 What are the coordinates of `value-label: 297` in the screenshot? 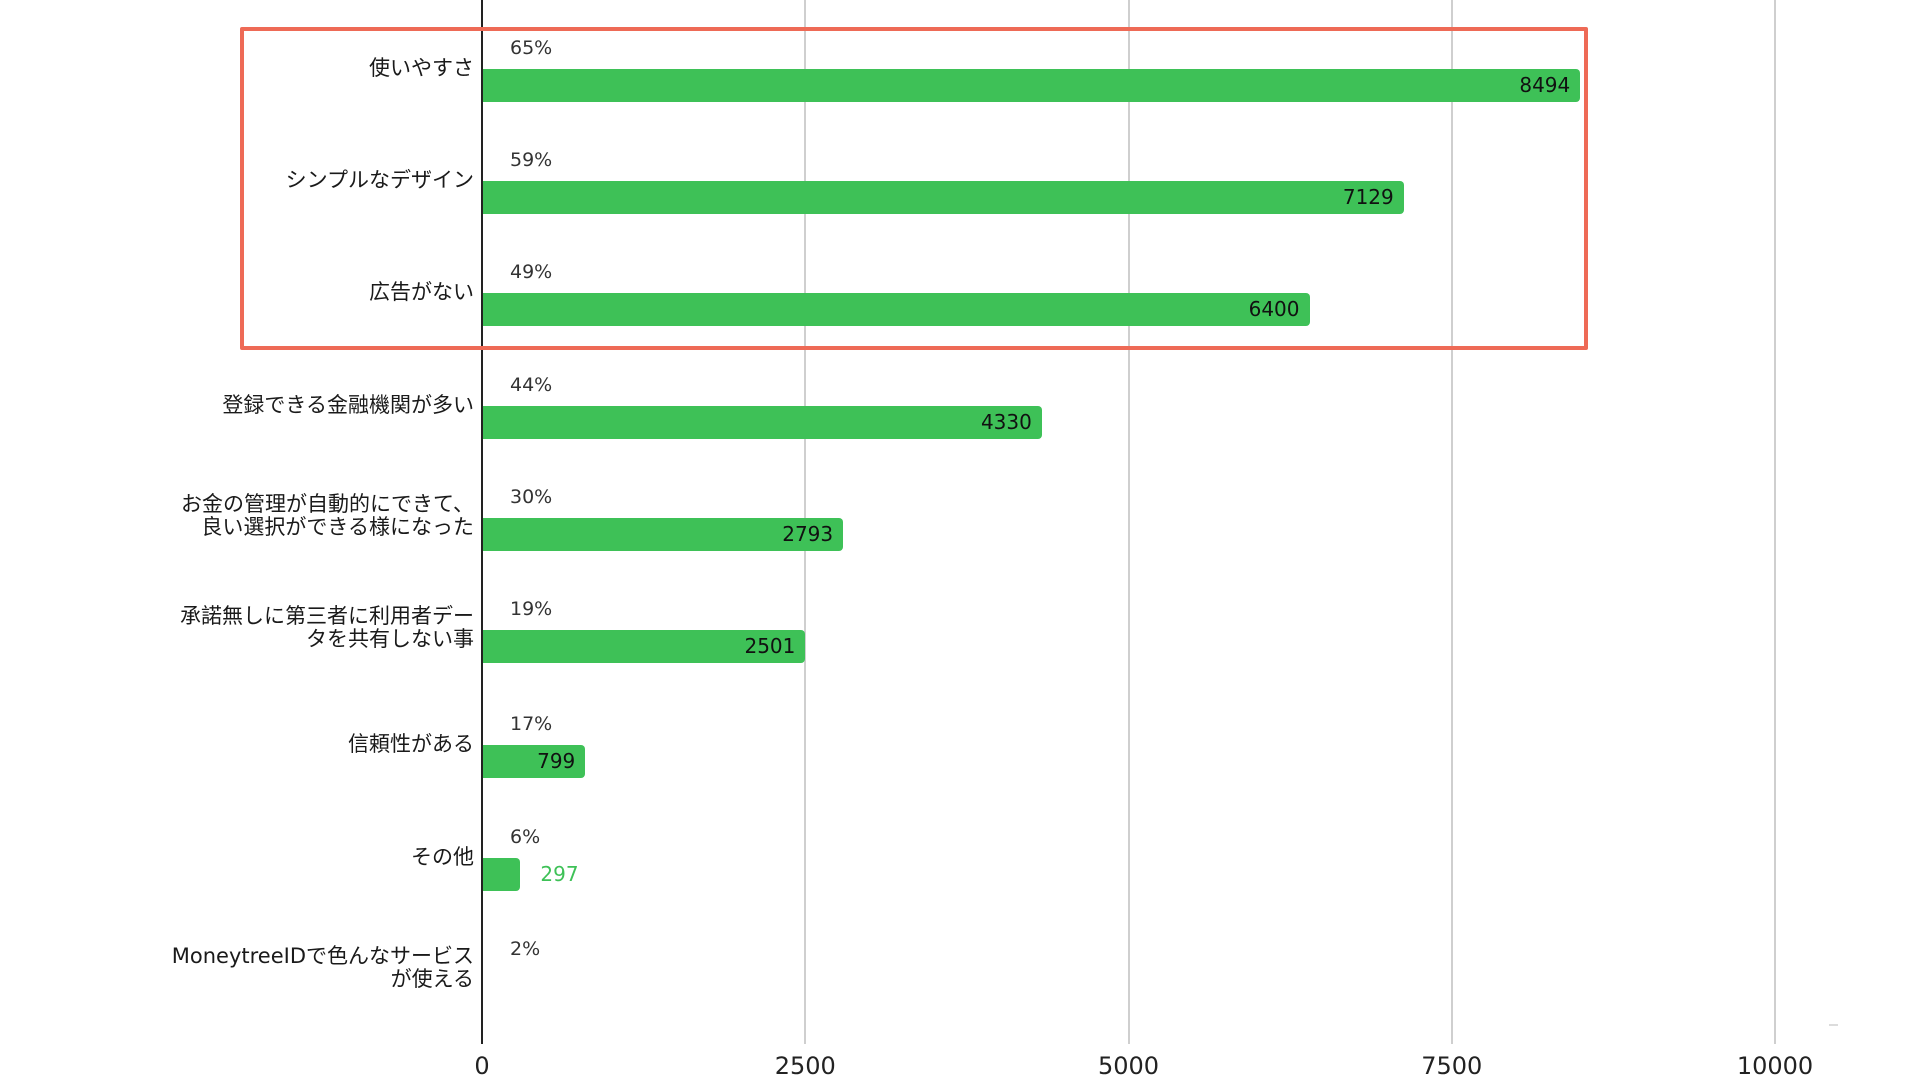 It's located at (559, 874).